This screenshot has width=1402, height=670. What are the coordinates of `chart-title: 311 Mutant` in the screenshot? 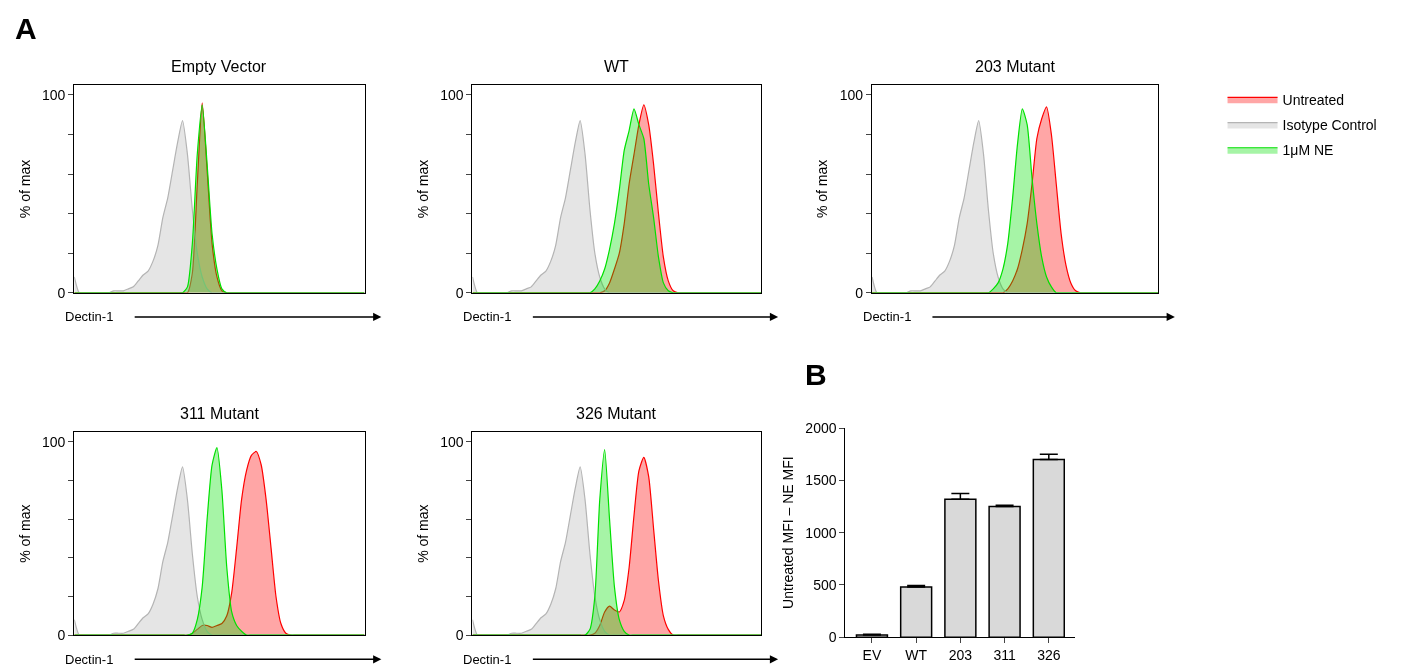 It's located at (220, 413).